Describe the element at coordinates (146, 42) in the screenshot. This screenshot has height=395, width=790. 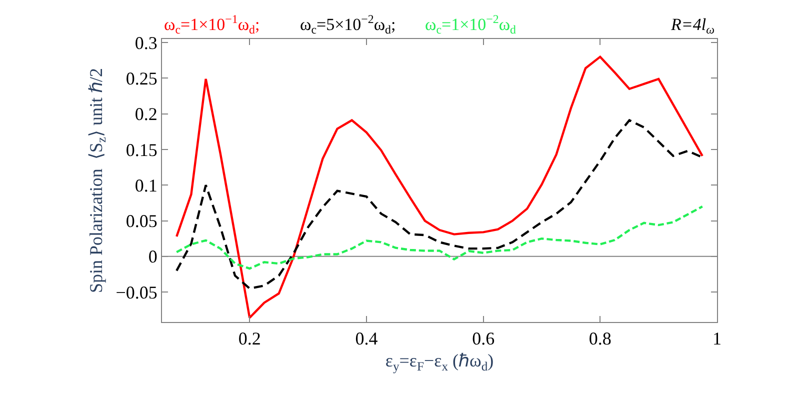
I see `y-tick-label: 0.3` at that location.